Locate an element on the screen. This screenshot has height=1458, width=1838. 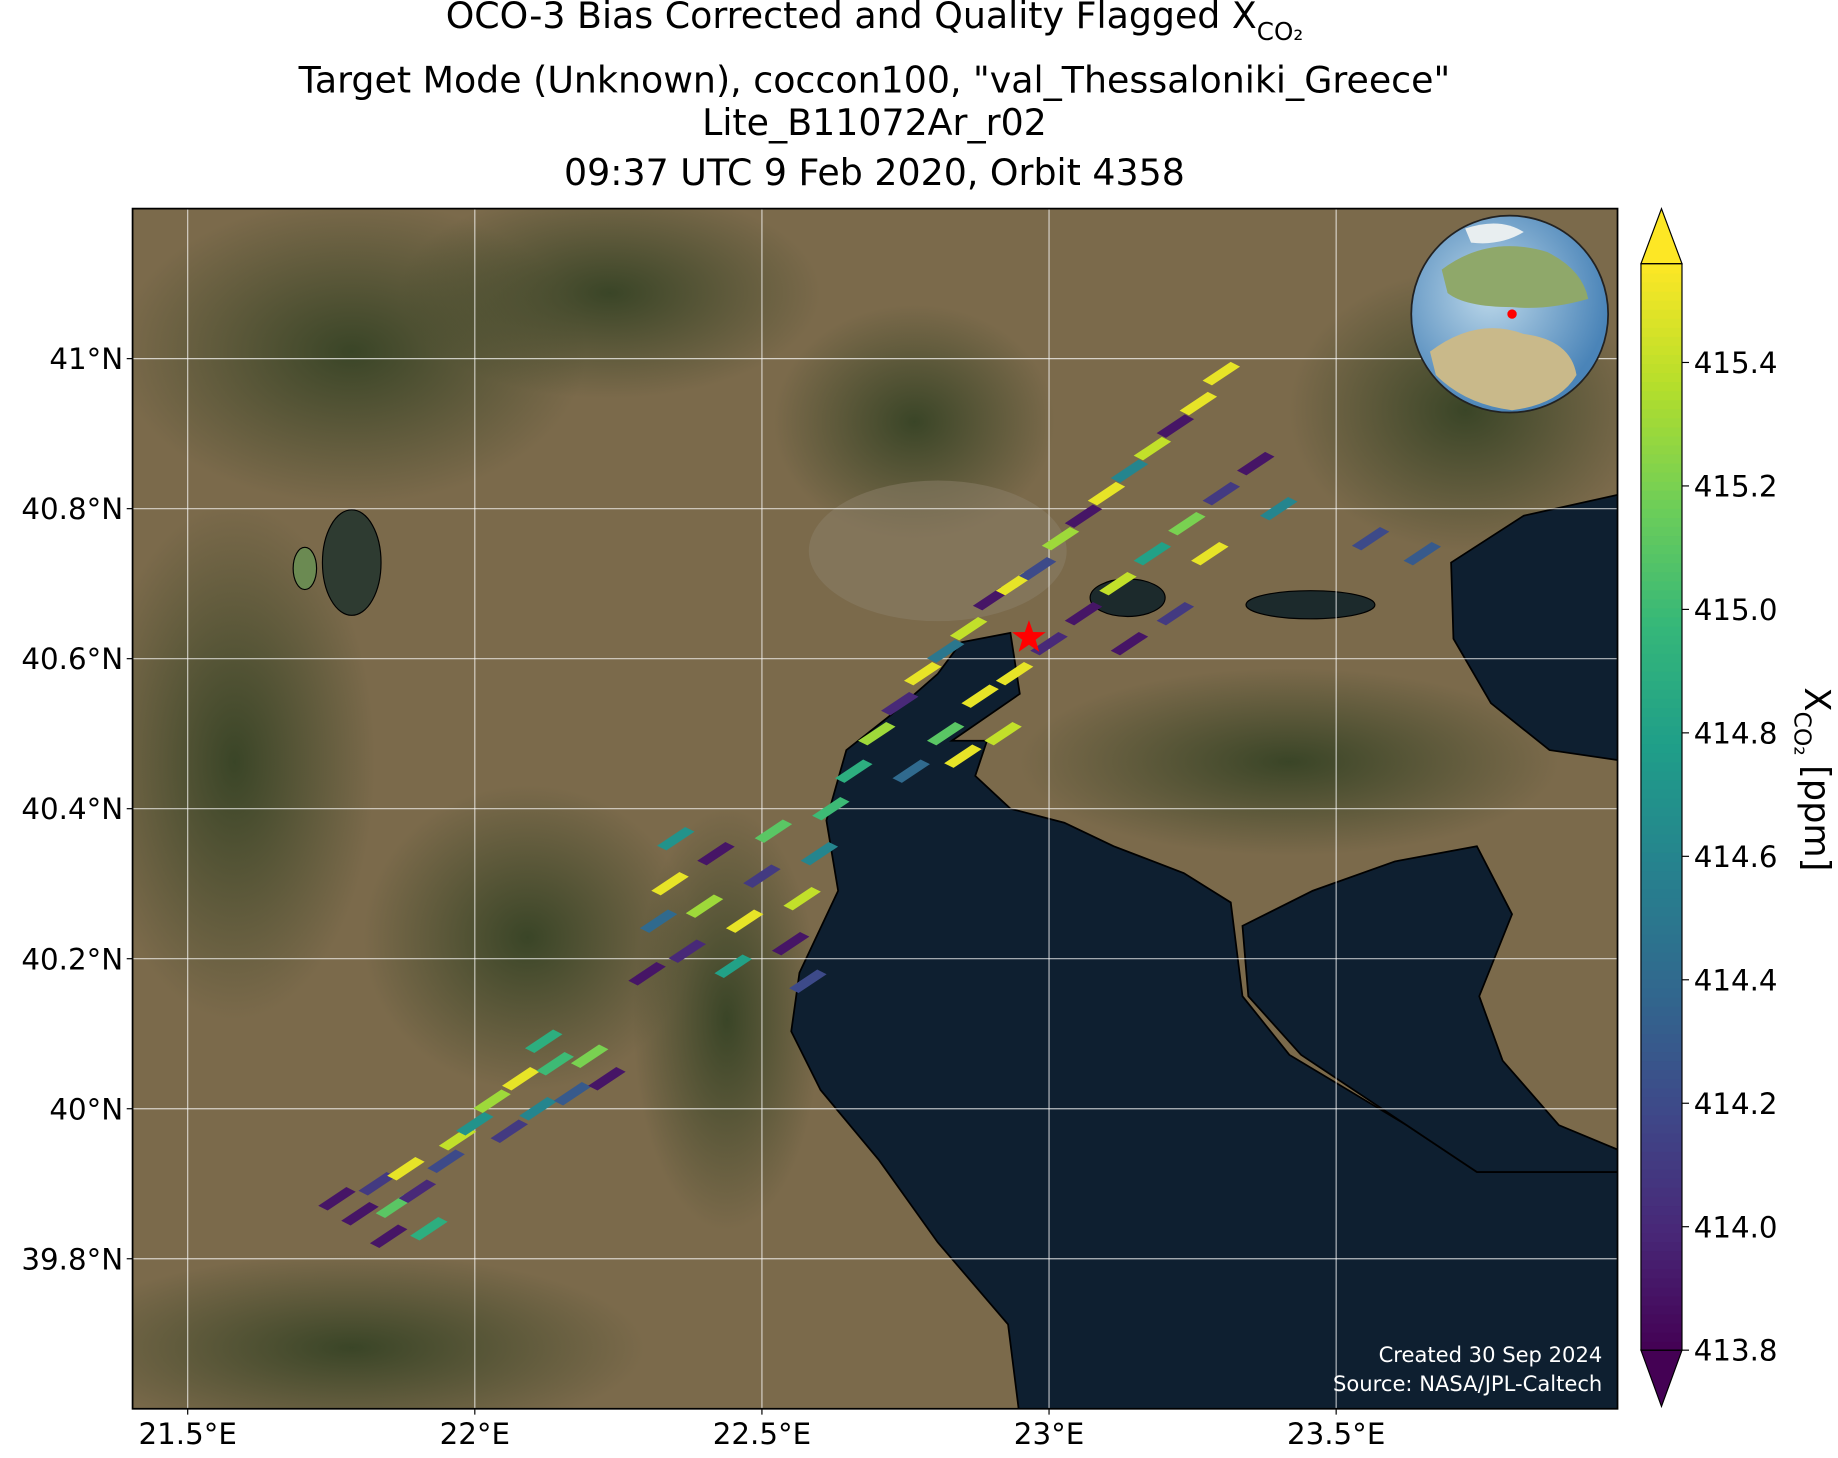
y-tick-label: 40.8°N is located at coordinates (72, 509).